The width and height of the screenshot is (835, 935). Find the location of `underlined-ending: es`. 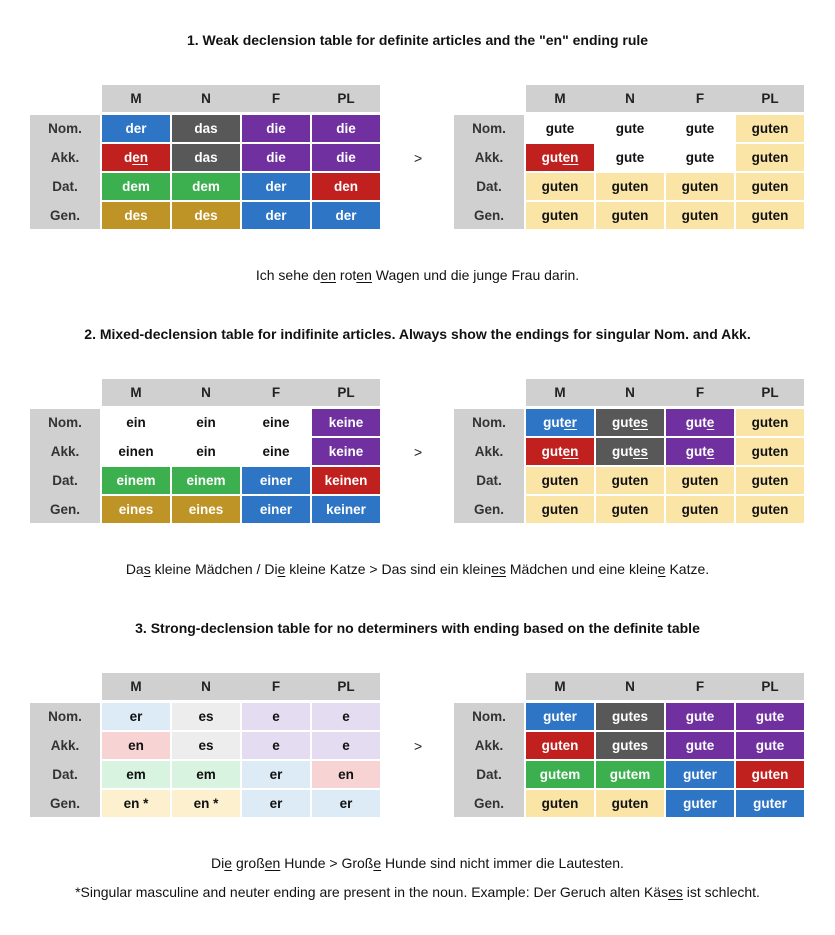

underlined-ending: es is located at coordinates (498, 569).